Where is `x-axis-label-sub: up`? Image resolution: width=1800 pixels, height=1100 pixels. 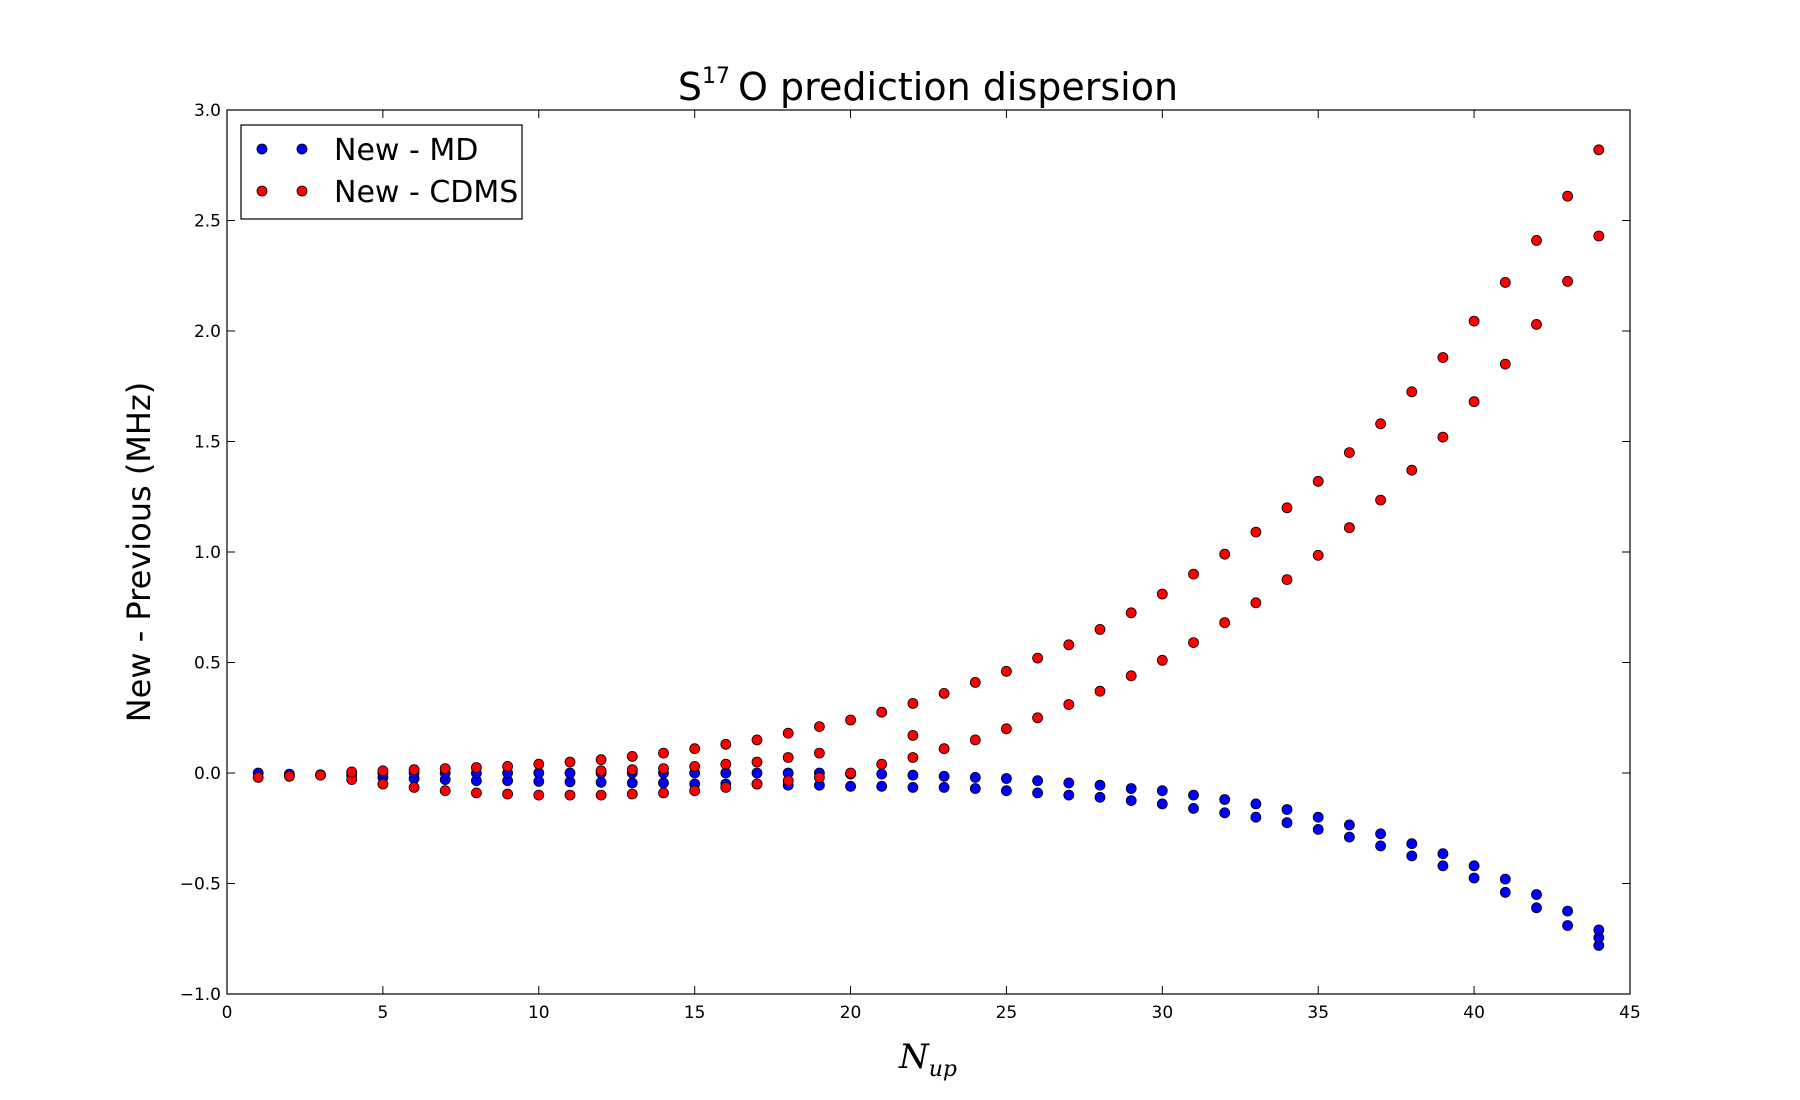
x-axis-label-sub: up is located at coordinates (943, 1069).